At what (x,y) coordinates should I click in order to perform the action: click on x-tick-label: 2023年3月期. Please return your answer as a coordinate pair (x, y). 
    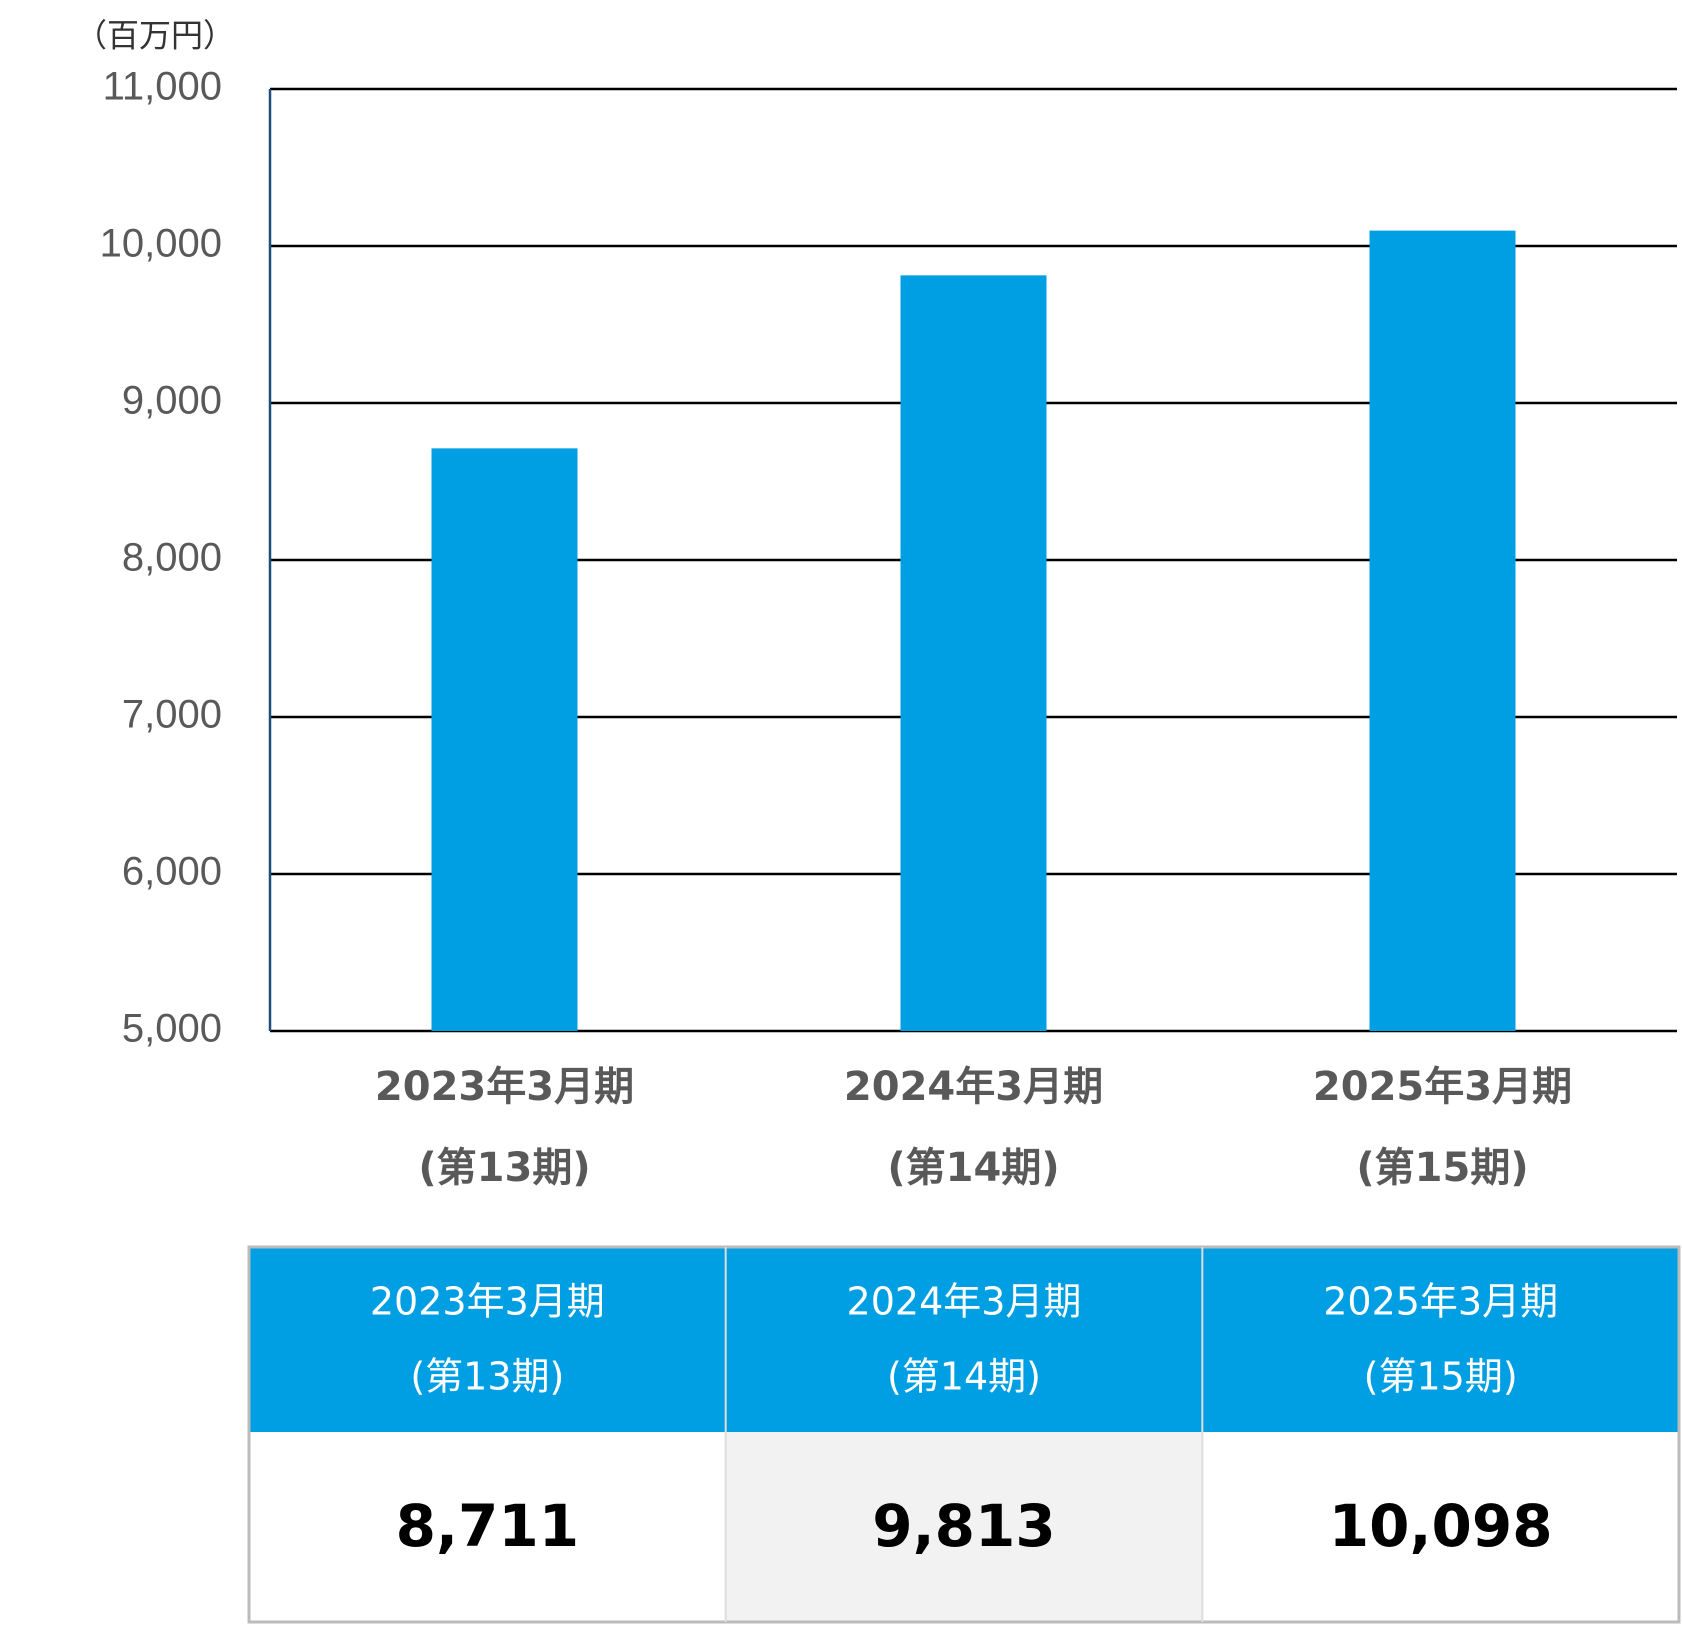
    Looking at the image, I should click on (504, 1087).